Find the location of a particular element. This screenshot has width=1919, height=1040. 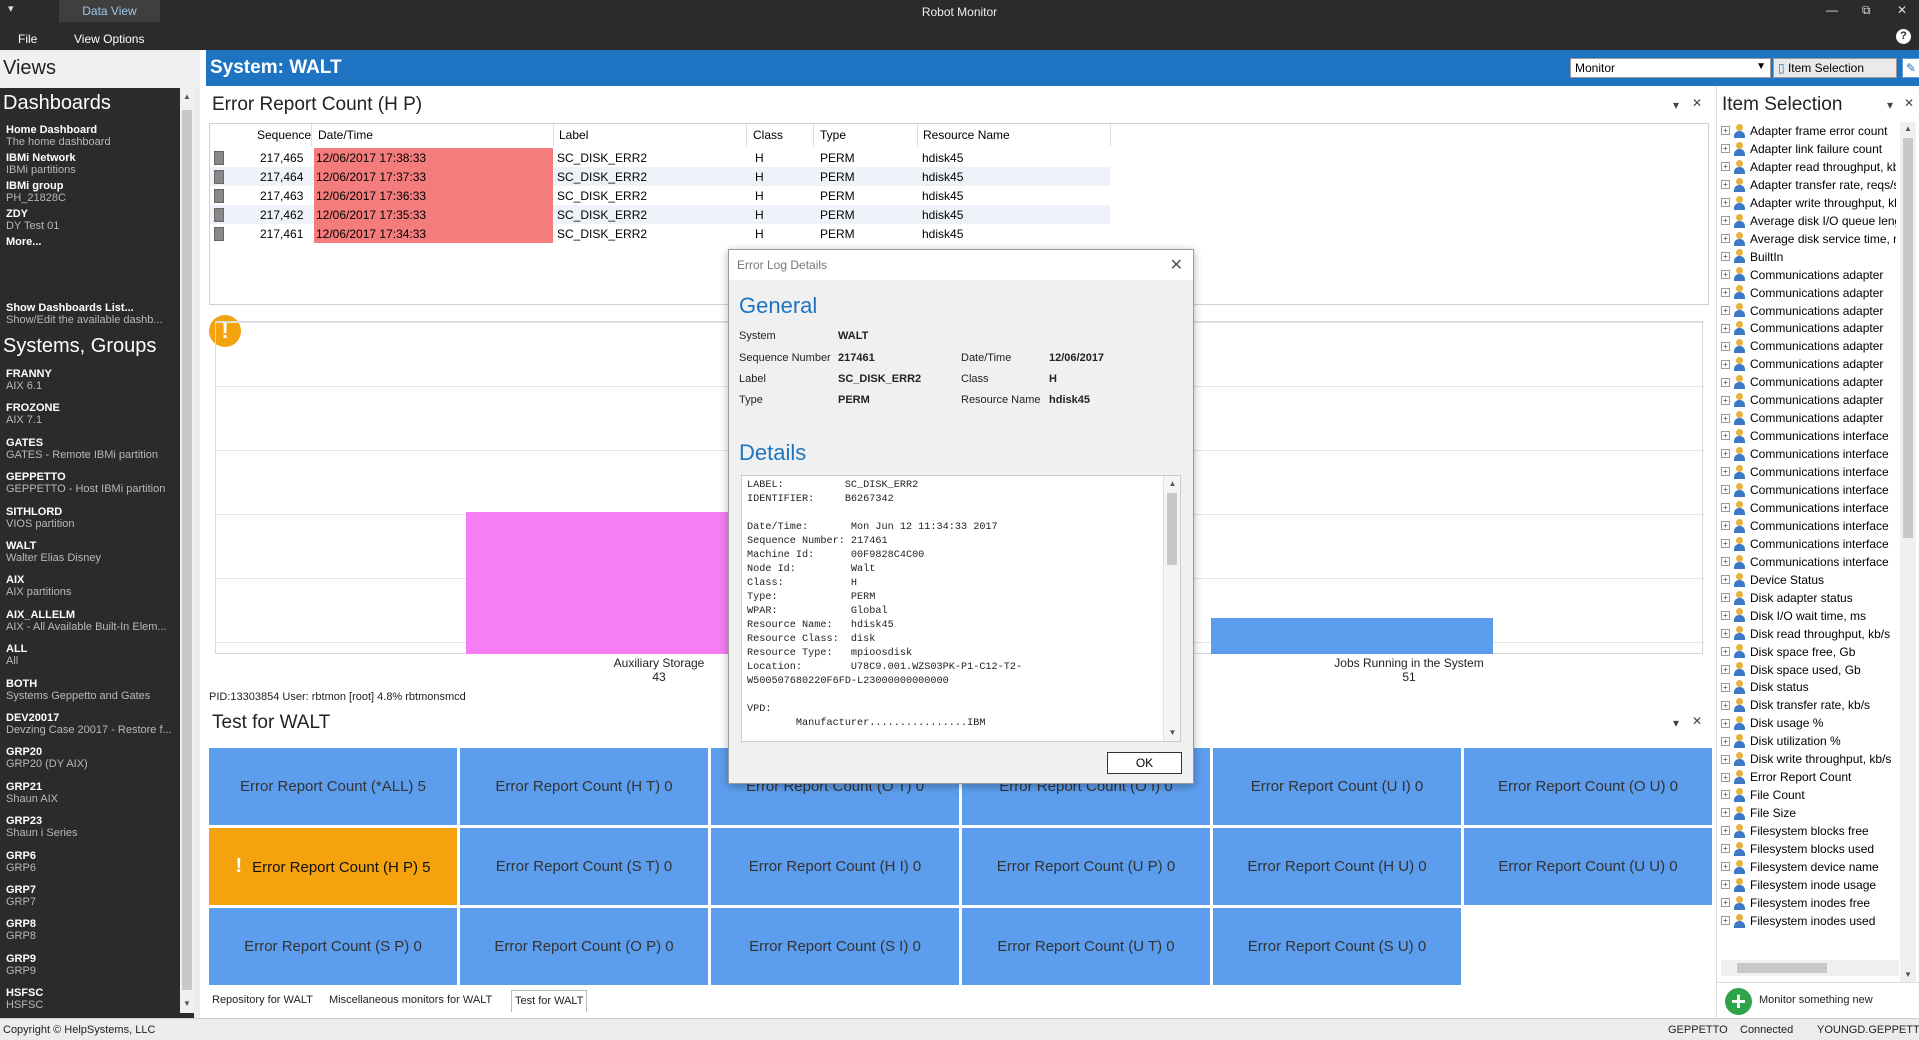

tree-item: + Filesystem inodes used is located at coordinates (1808, 922).